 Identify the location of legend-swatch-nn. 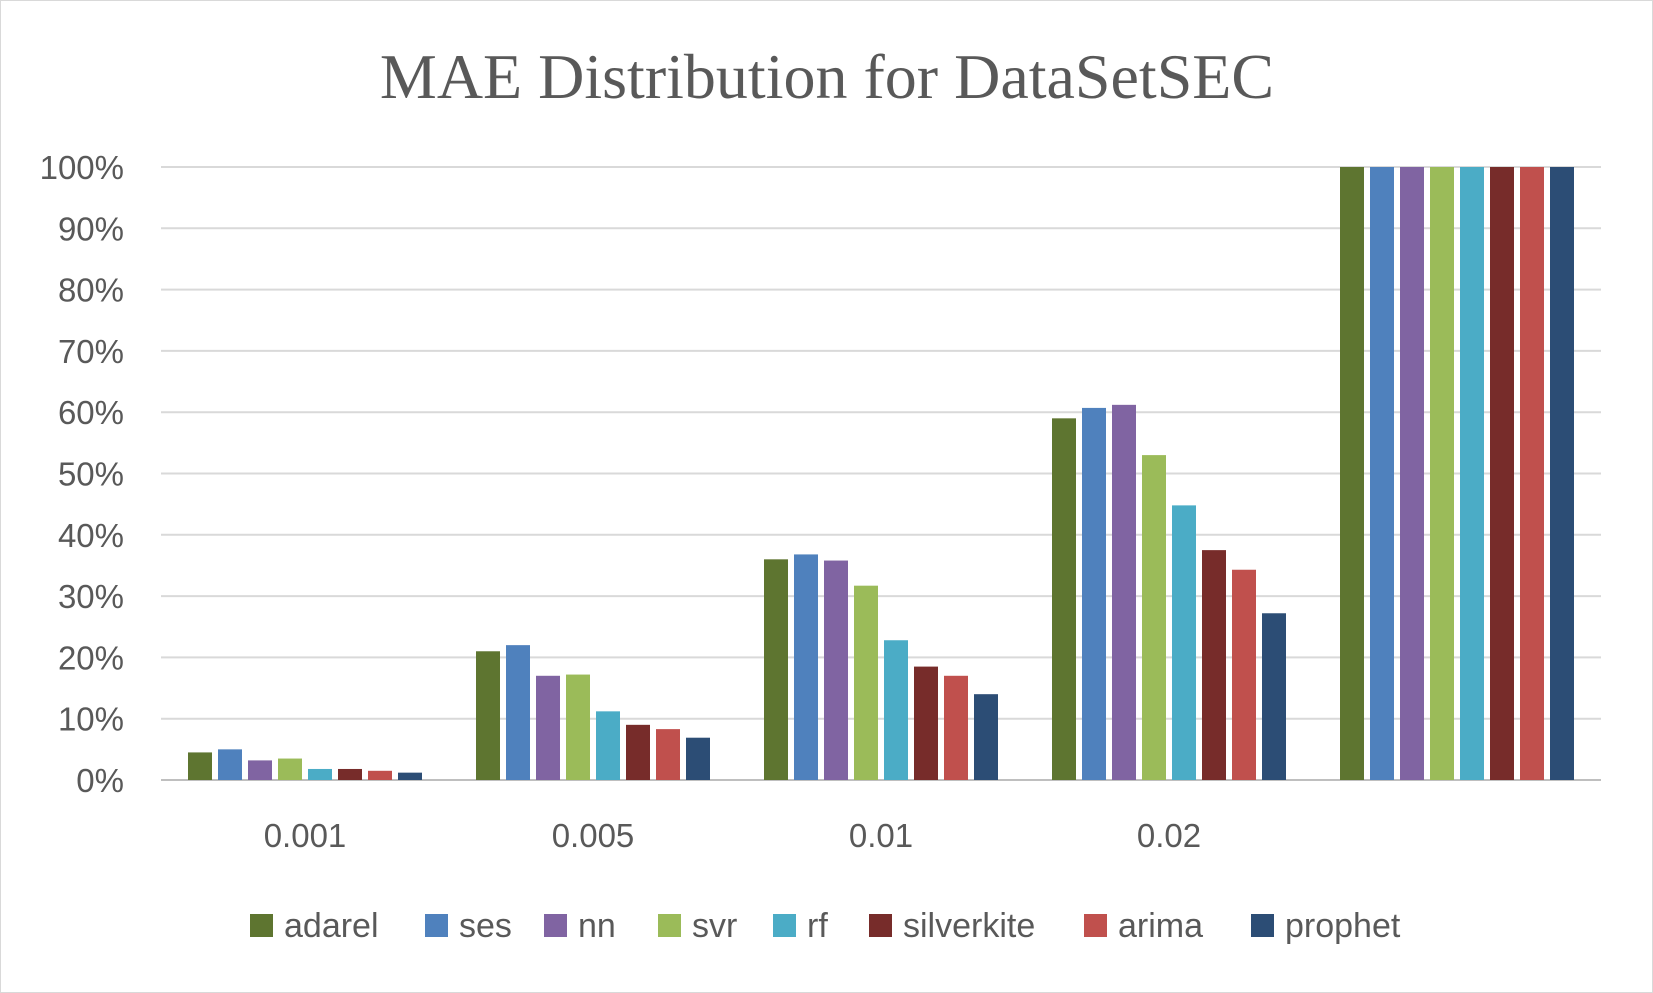
(555, 925).